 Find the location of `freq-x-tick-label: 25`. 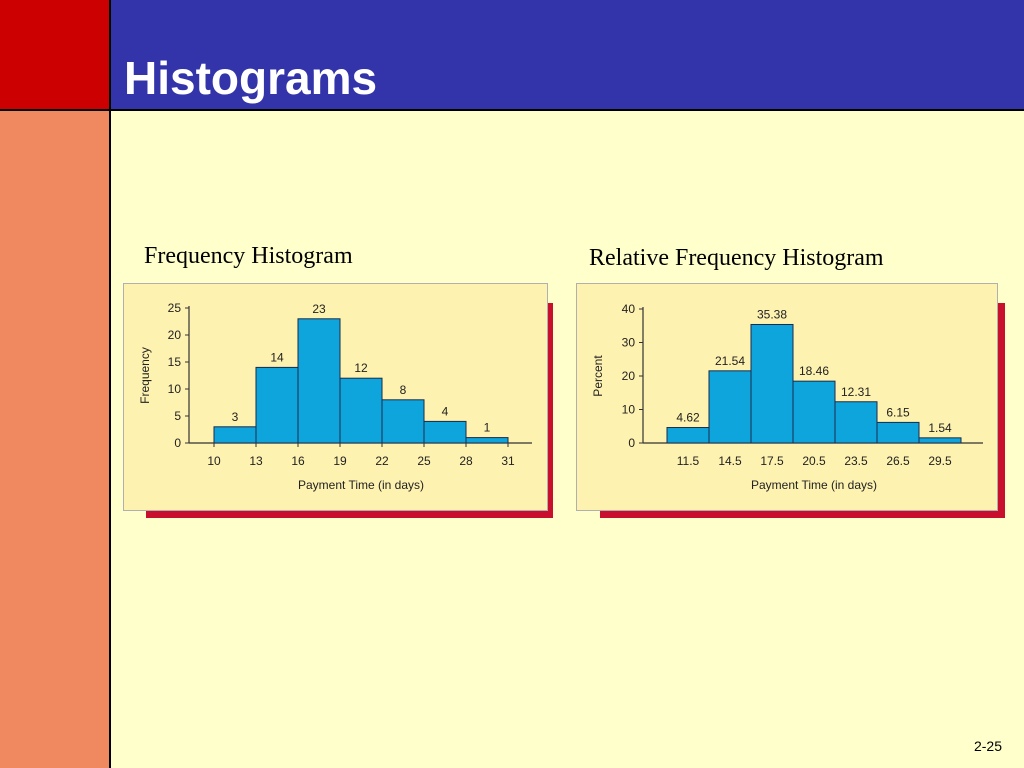

freq-x-tick-label: 25 is located at coordinates (424, 461).